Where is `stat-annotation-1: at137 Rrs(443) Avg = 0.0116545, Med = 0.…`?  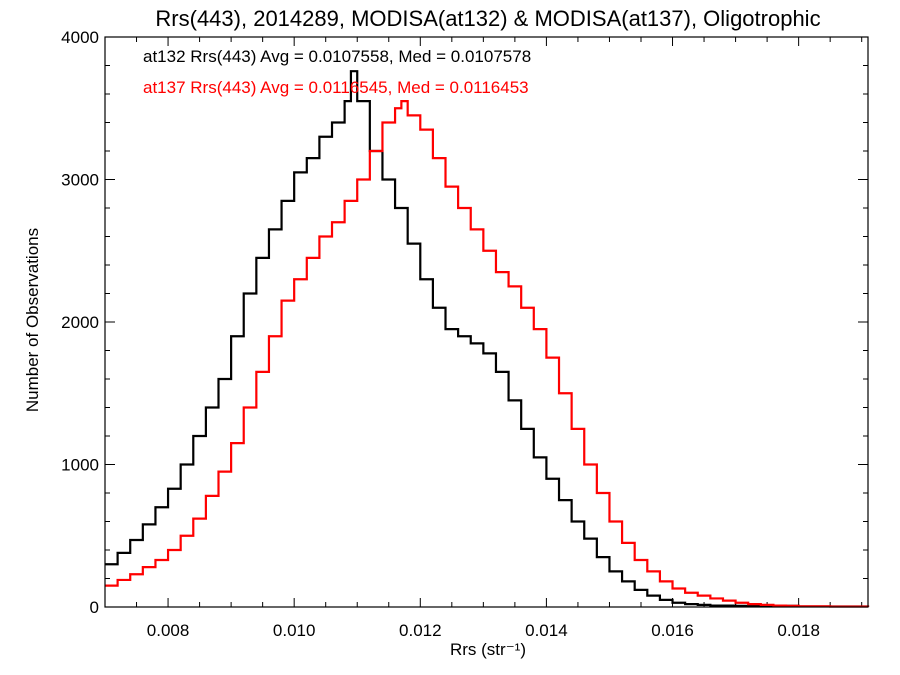
stat-annotation-1: at137 Rrs(443) Avg = 0.0116545, Med = 0.… is located at coordinates (336, 87).